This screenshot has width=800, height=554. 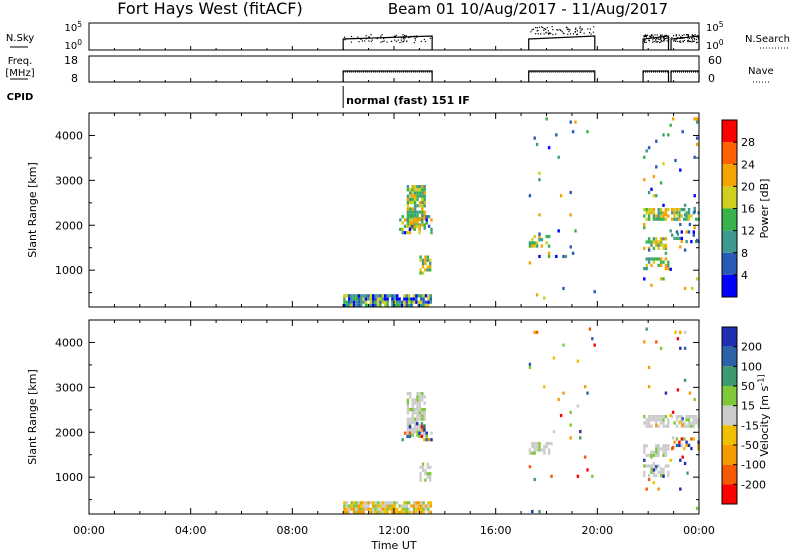 I want to click on time-axis-label: Time UT, so click(x=393, y=545).